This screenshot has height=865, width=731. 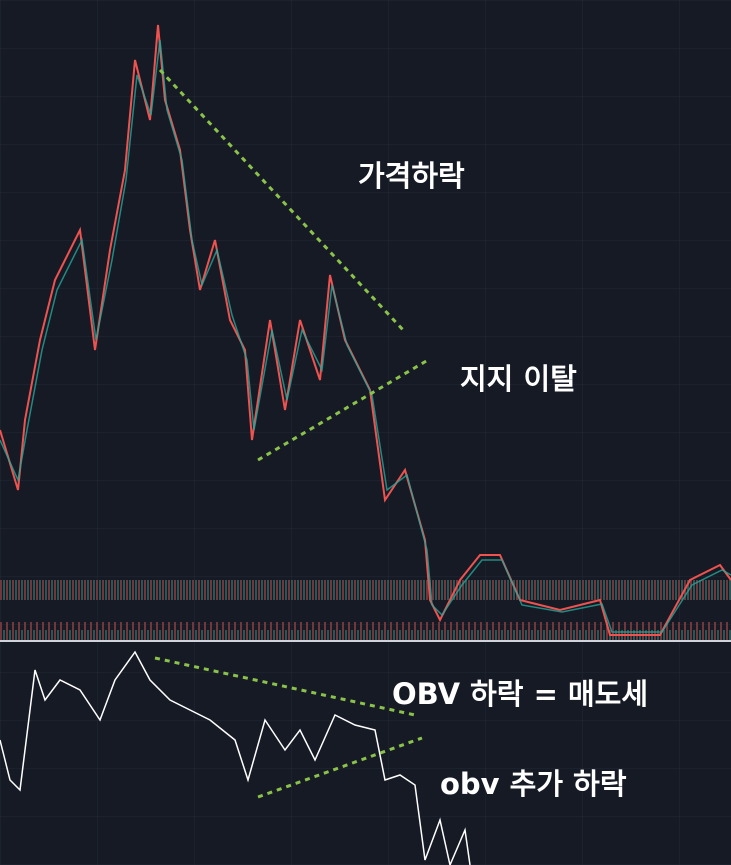 What do you see at coordinates (411, 176) in the screenshot?
I see `annotation: 가격하락` at bounding box center [411, 176].